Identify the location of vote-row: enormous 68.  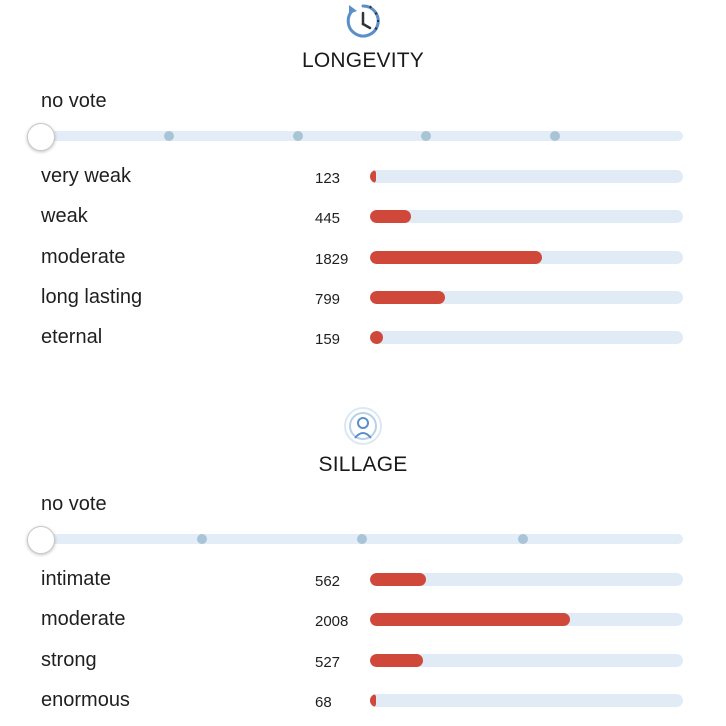
(363, 700).